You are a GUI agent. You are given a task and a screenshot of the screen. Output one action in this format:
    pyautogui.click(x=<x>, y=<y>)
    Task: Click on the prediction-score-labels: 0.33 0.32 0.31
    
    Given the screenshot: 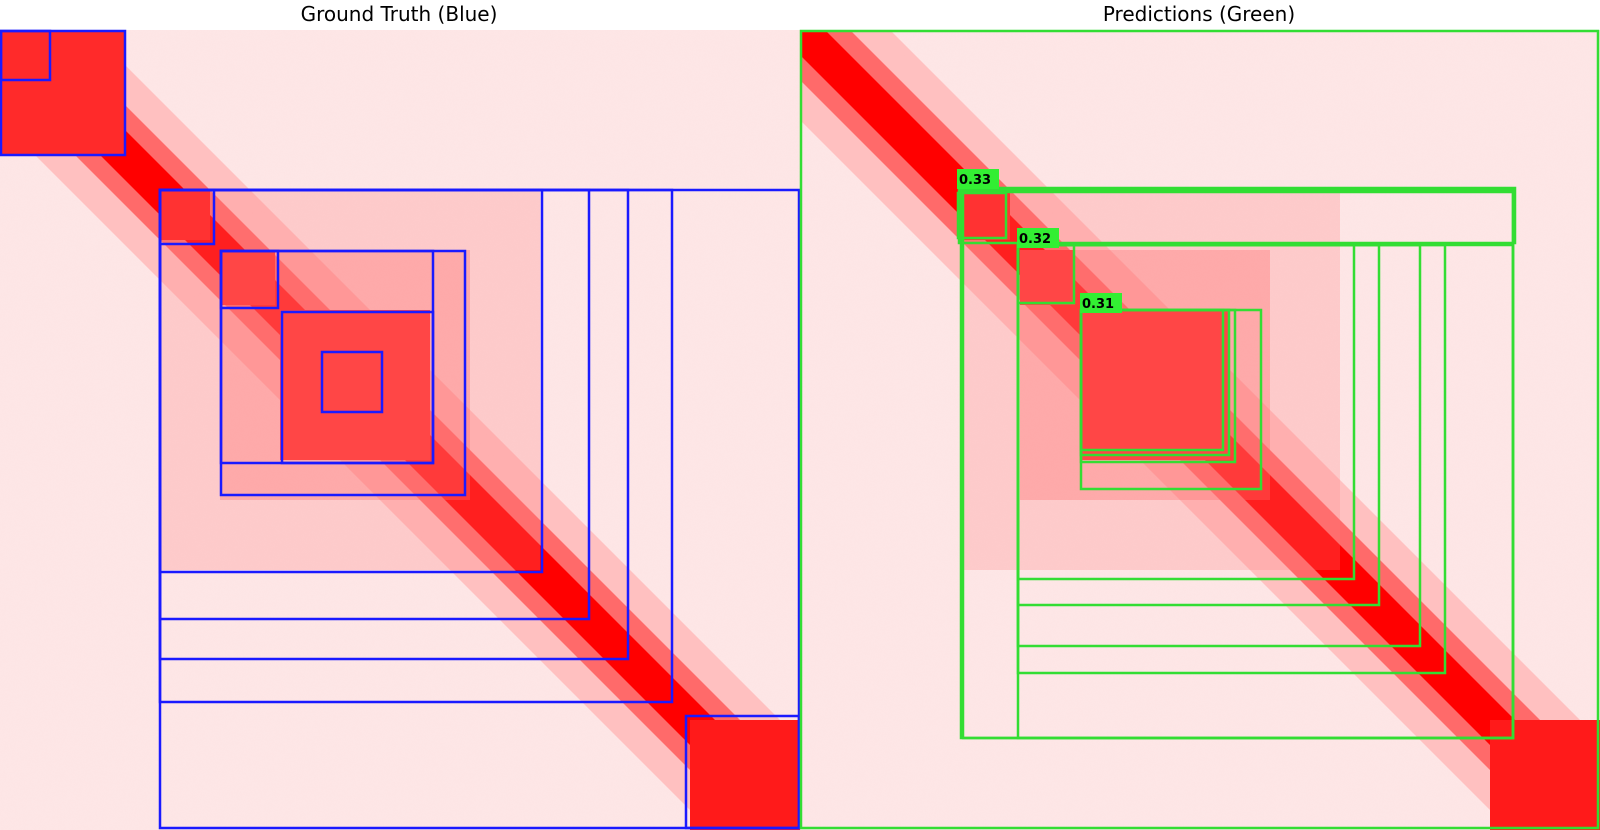 What is the action you would take?
    pyautogui.click(x=1039, y=241)
    